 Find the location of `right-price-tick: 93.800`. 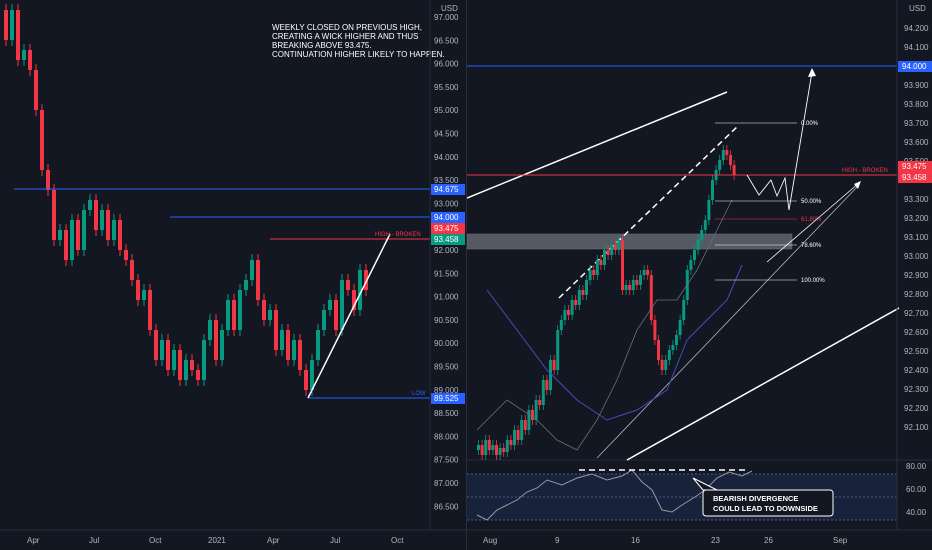

right-price-tick: 93.800 is located at coordinates (916, 104).